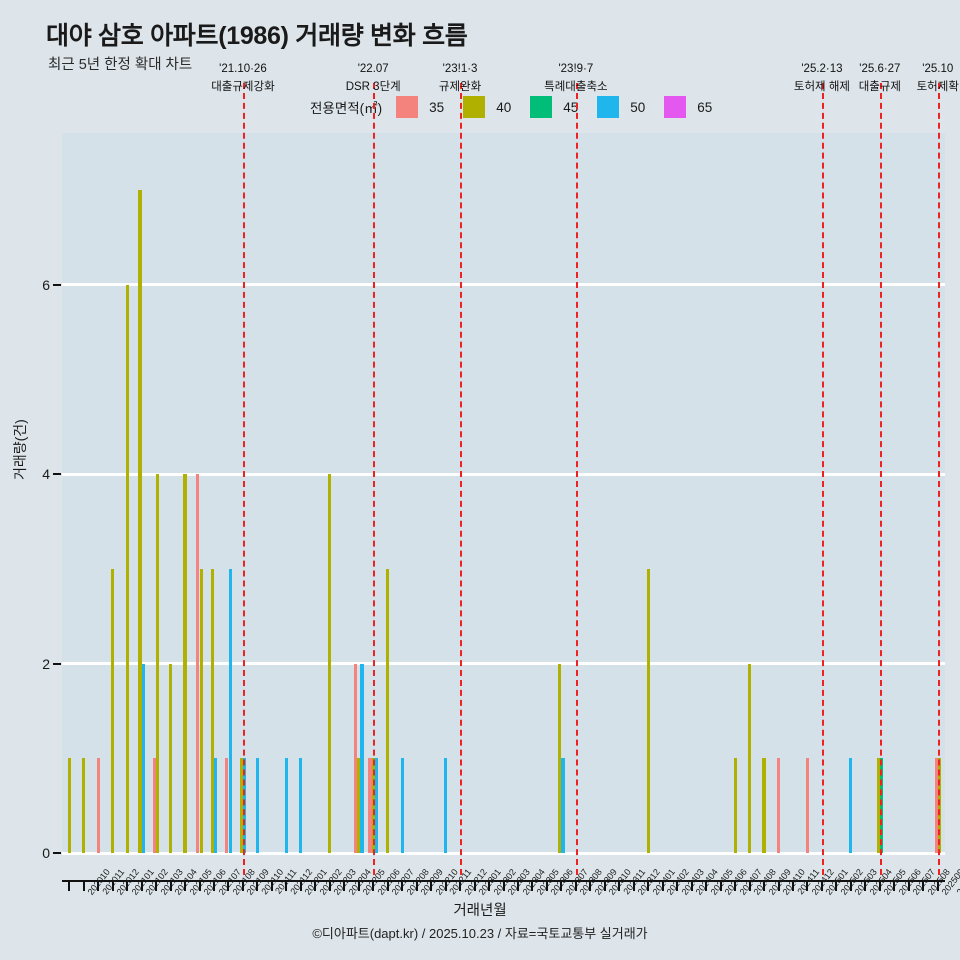  Describe the element at coordinates (373, 79) in the screenshot. I see `annotation-label: '22.07 DSR 3단계` at that location.